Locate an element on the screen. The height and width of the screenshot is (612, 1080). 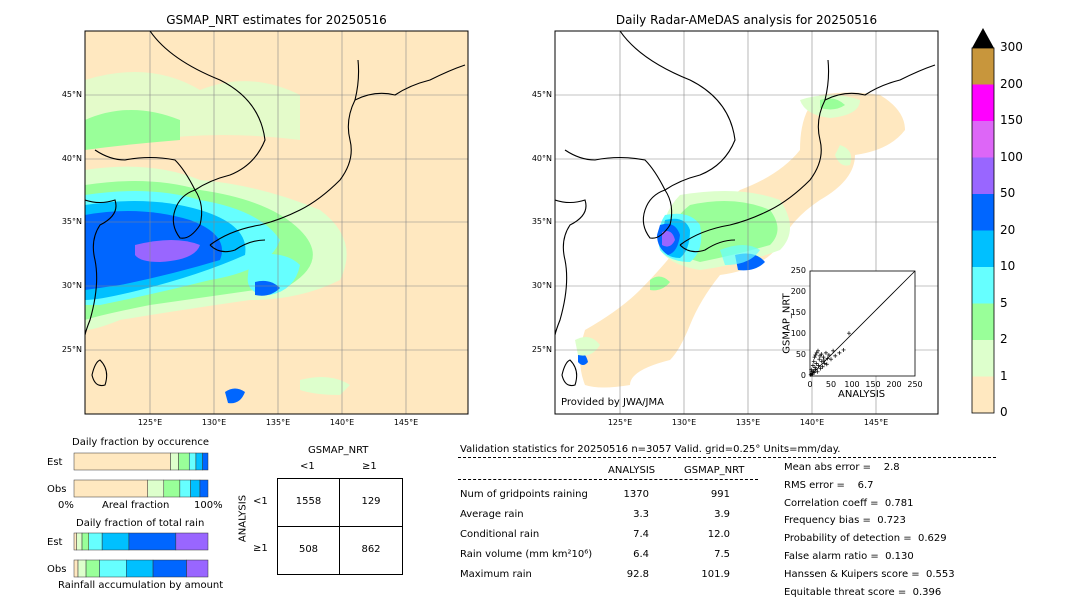
colorbar-tick-label: 2 is located at coordinates (1004, 339).